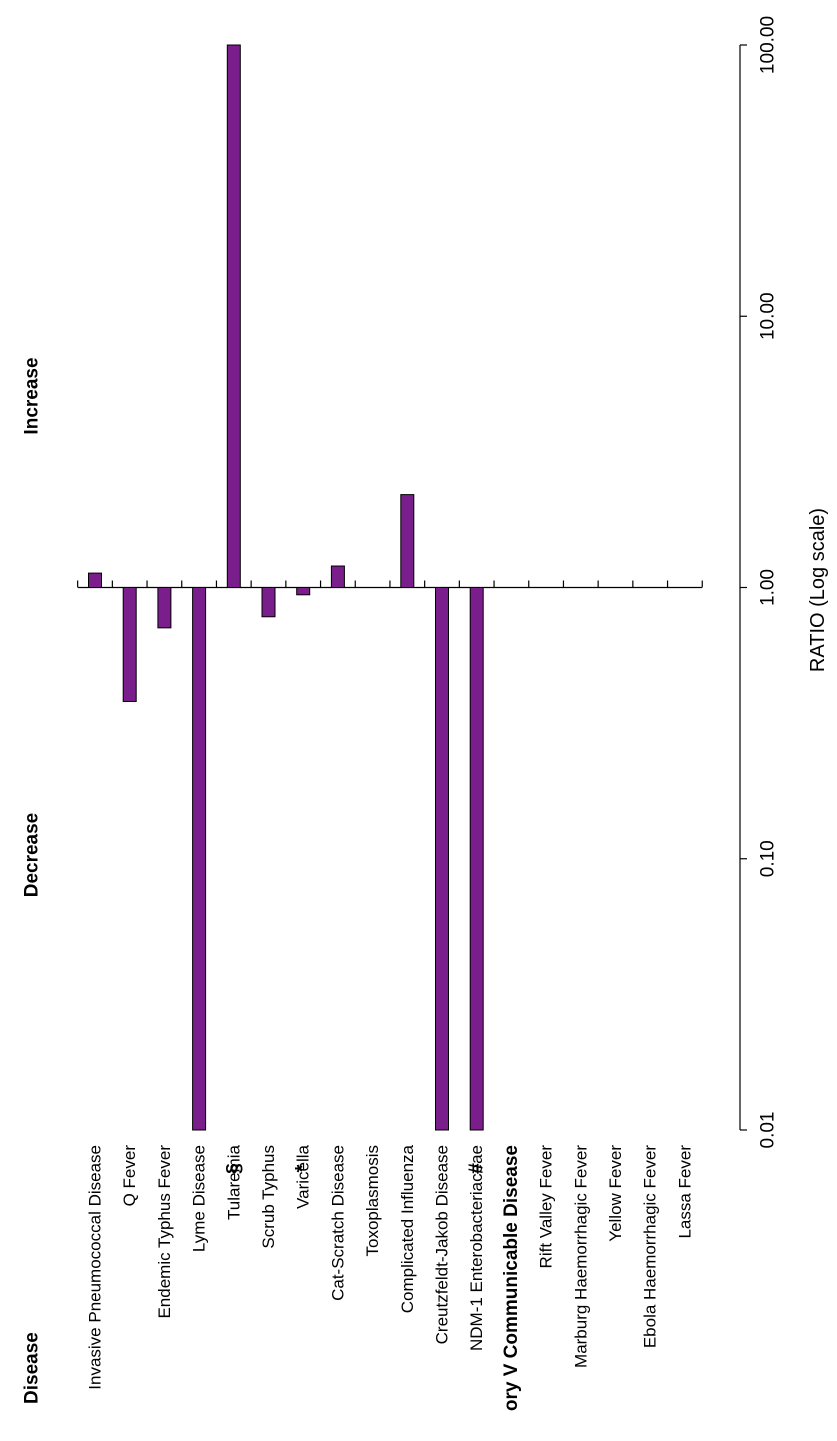  What do you see at coordinates (32, 395) in the screenshot?
I see `annotation-increase: Increase` at bounding box center [32, 395].